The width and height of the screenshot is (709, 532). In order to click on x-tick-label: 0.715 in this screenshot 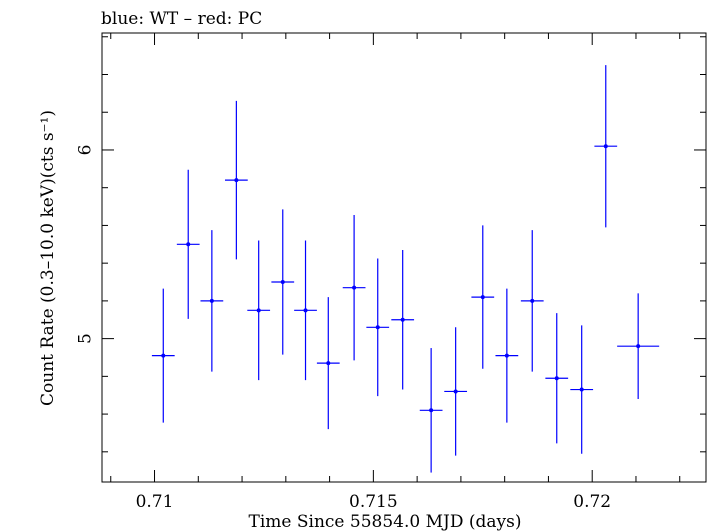, I will do `click(373, 502)`.